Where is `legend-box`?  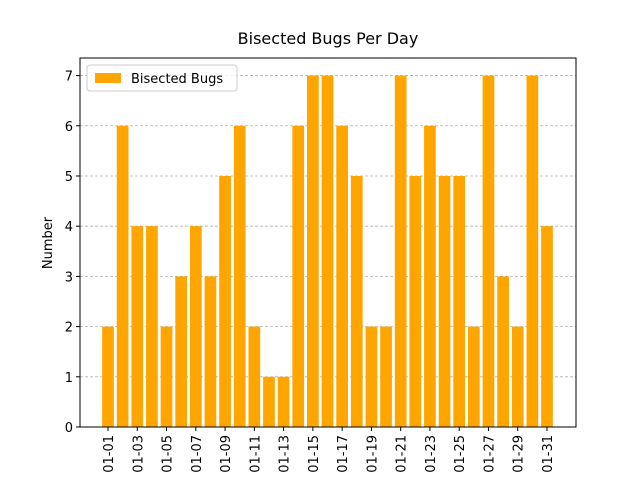 legend-box is located at coordinates (162, 78).